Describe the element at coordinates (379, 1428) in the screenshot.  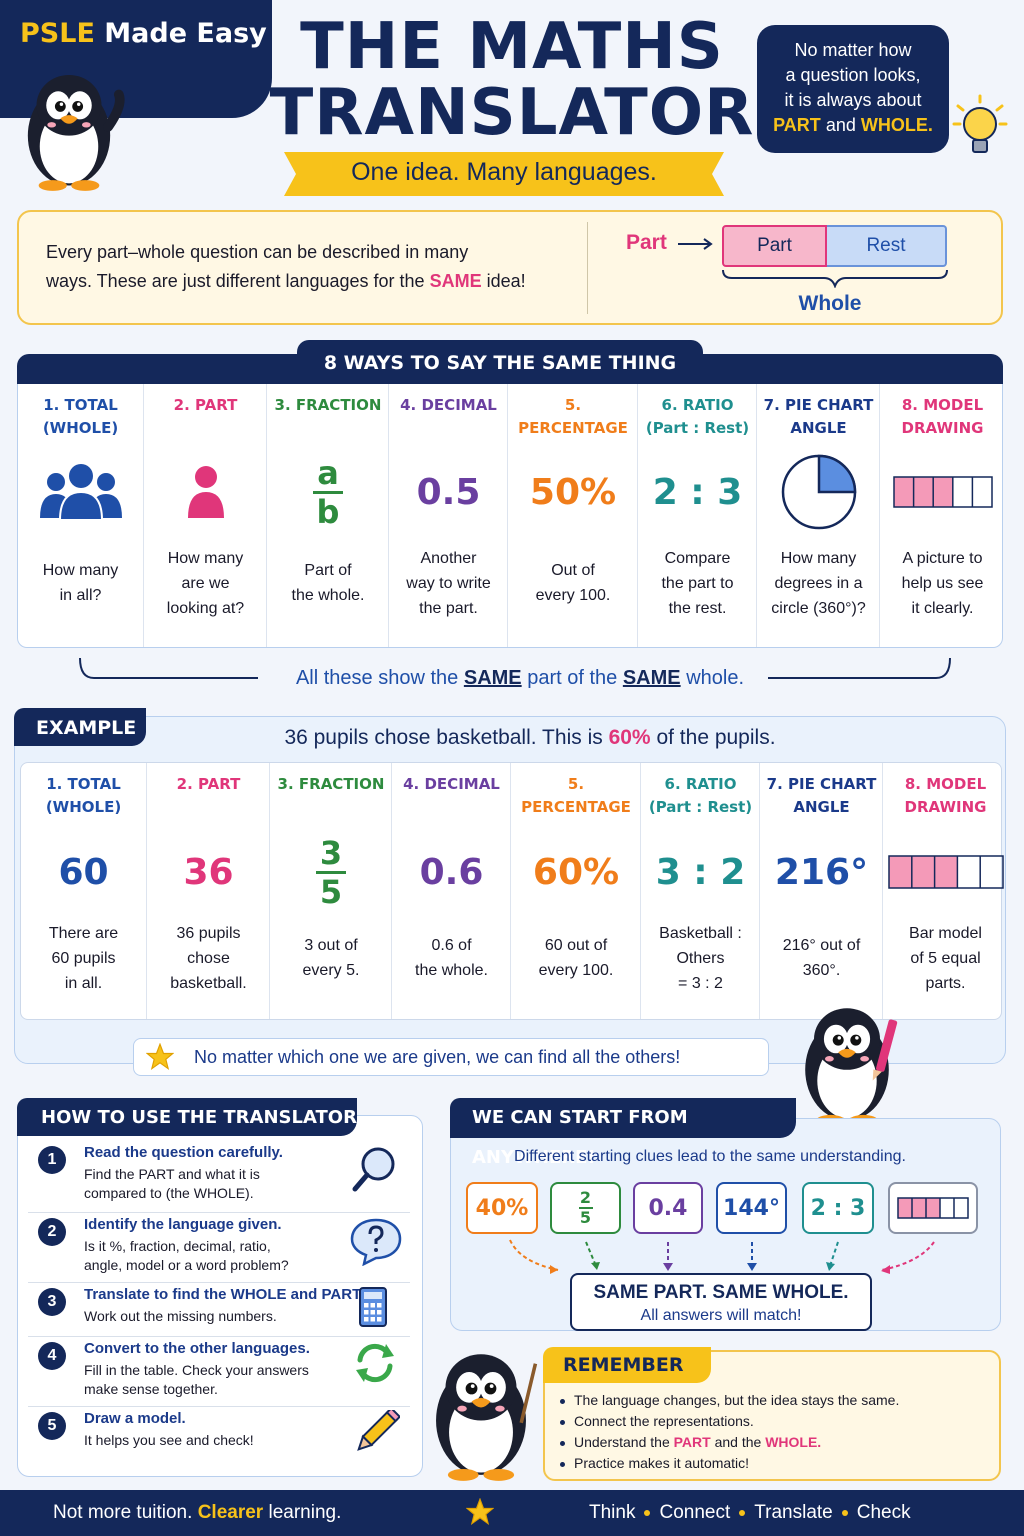
I see `pencil-icon` at that location.